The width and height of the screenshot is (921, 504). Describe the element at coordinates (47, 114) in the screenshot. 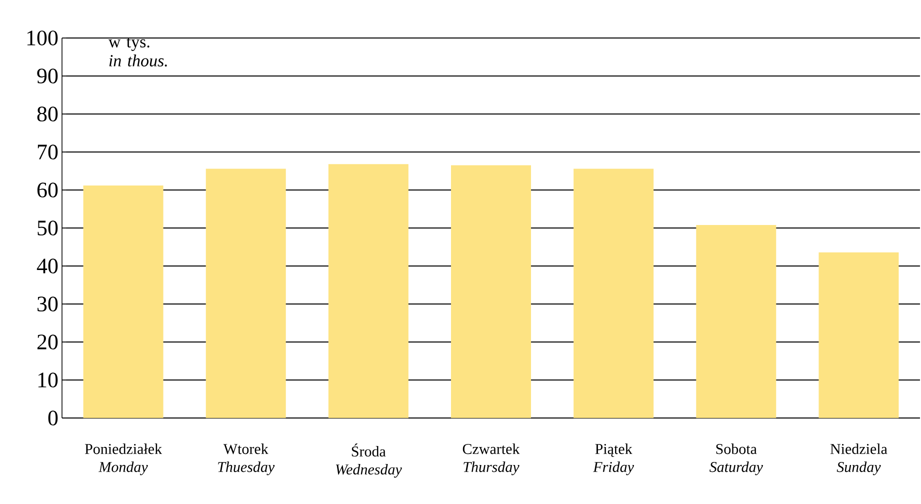

I see `y-tick-label: 80` at that location.